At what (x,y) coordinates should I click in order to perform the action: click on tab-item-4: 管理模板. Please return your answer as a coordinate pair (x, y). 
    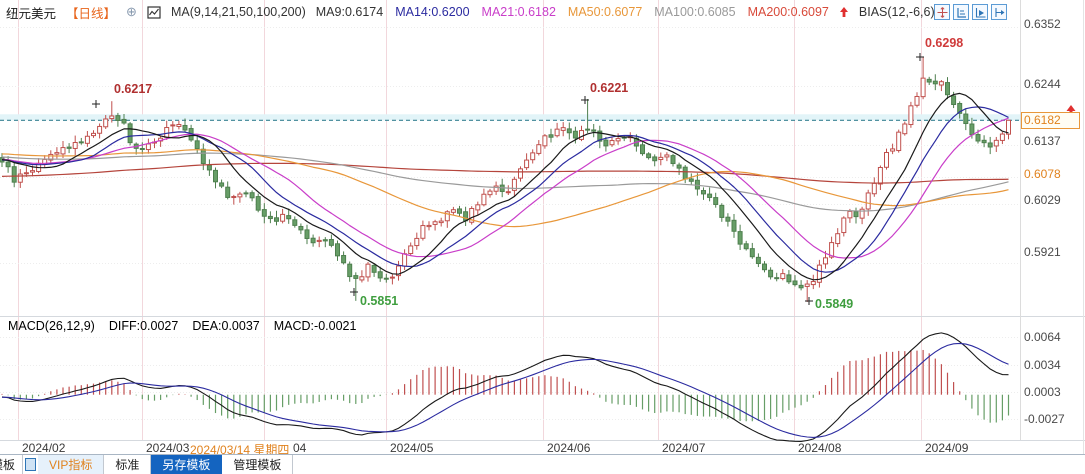
    Looking at the image, I should click on (258, 464).